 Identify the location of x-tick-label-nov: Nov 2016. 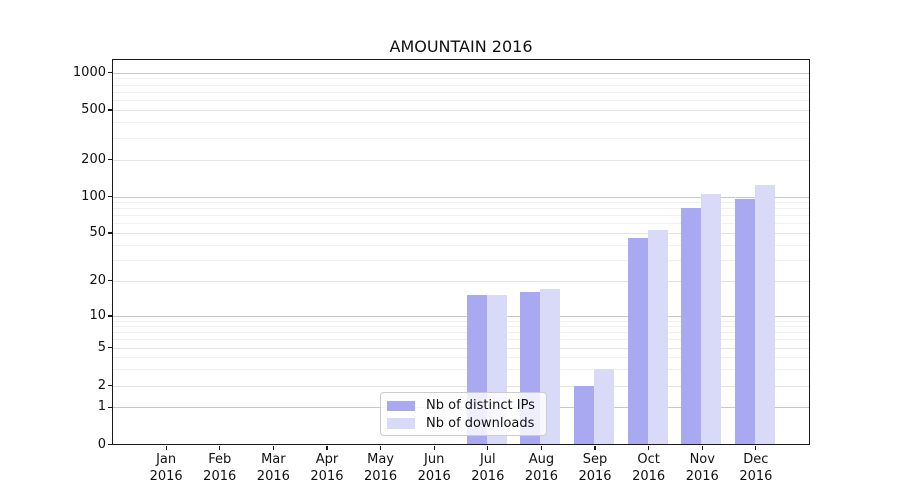
(702, 468).